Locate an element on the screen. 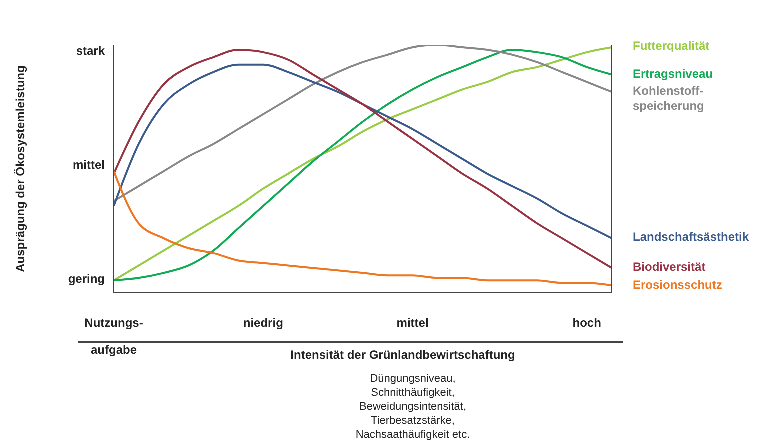 This screenshot has width=763, height=447. text: Düngungsniveau, Schnitthäufigkeit, Beweidungsintensität, Tierbesatzstärke, Nachsaathäufigkeit etc. is located at coordinates (413, 407).